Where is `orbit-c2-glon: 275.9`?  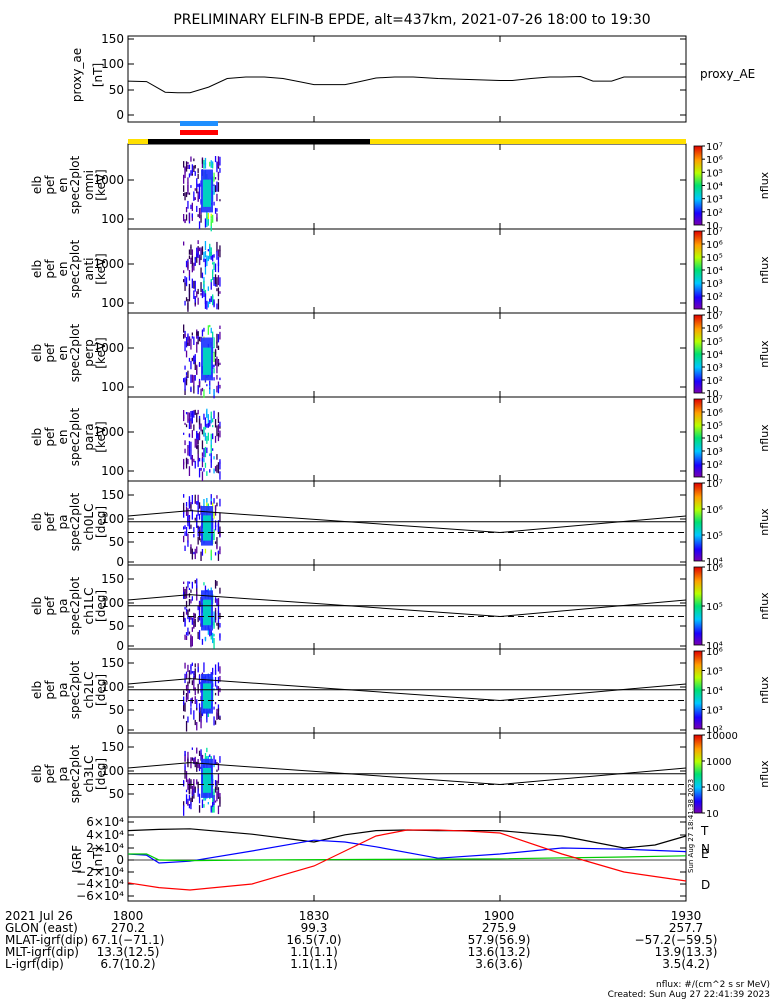 orbit-c2-glon: 275.9 is located at coordinates (499, 928).